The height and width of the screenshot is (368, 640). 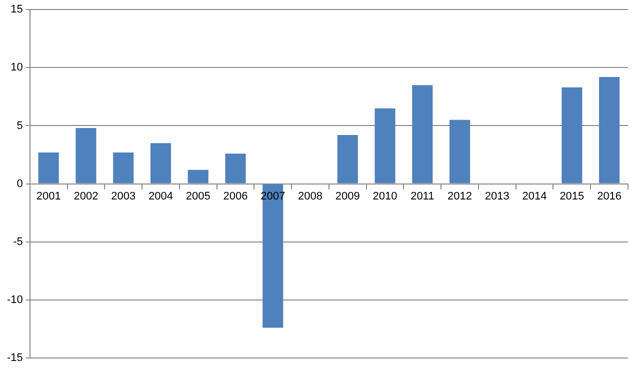 I want to click on x-tick-label: 2011, so click(x=422, y=196).